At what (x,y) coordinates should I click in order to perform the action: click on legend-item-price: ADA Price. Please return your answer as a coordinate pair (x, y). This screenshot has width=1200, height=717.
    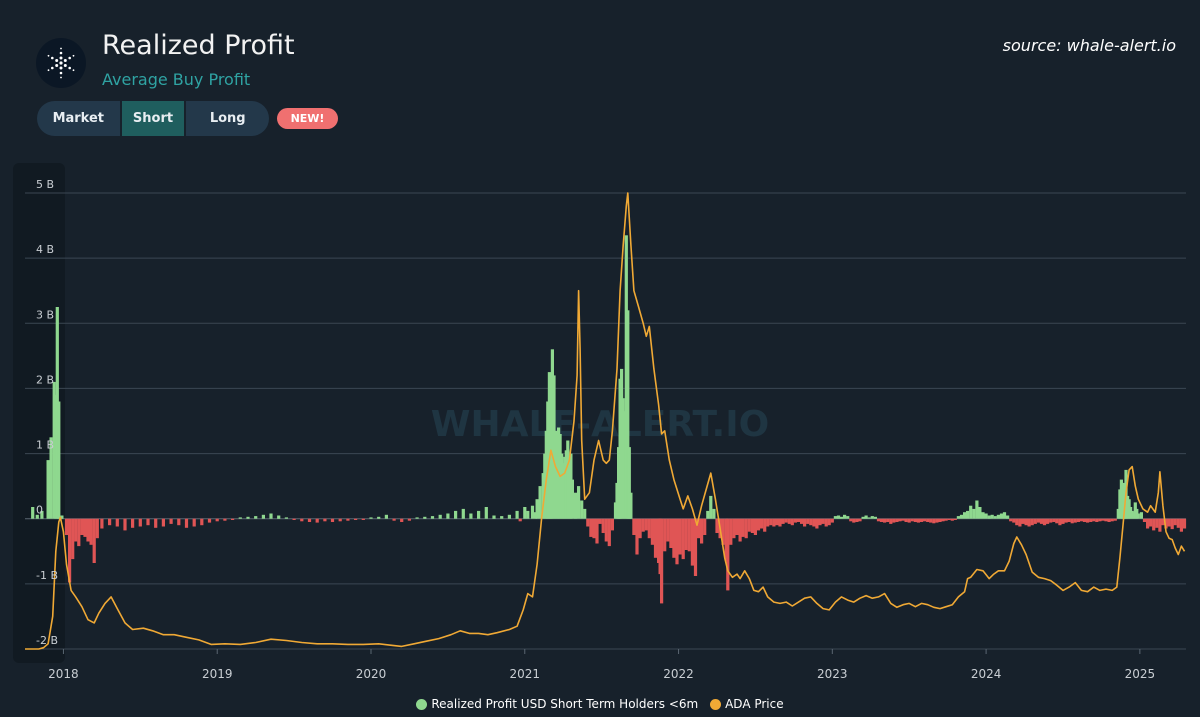
    Looking at the image, I should click on (747, 704).